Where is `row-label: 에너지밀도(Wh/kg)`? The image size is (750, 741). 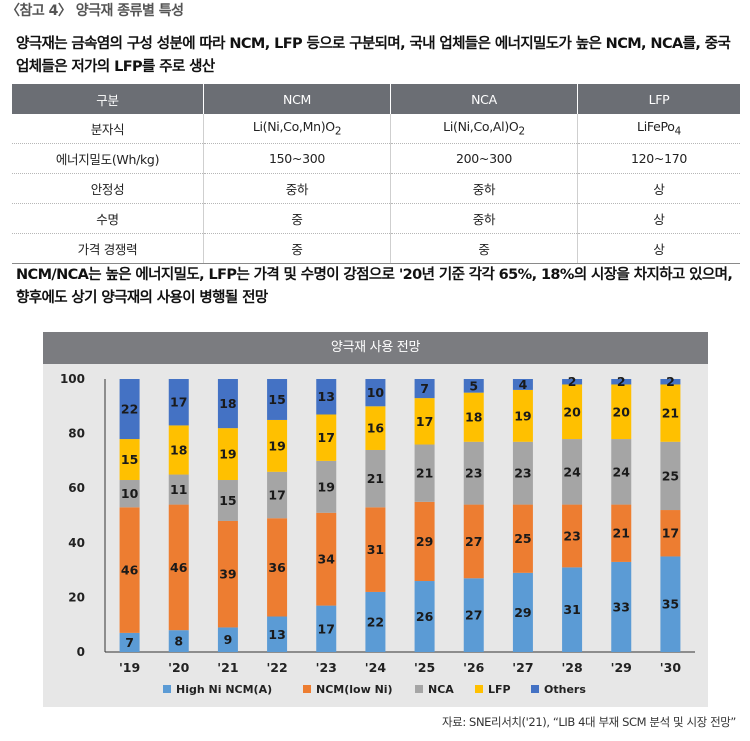
row-label: 에너지밀도(Wh/kg) is located at coordinates (108, 158).